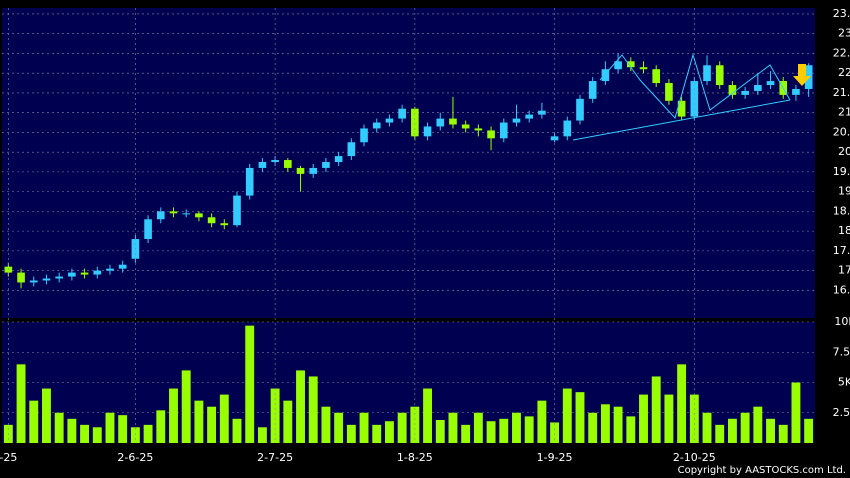 This screenshot has width=850, height=478. What do you see at coordinates (844, 112) in the screenshot?
I see `y-tick-label: 21` at bounding box center [844, 112].